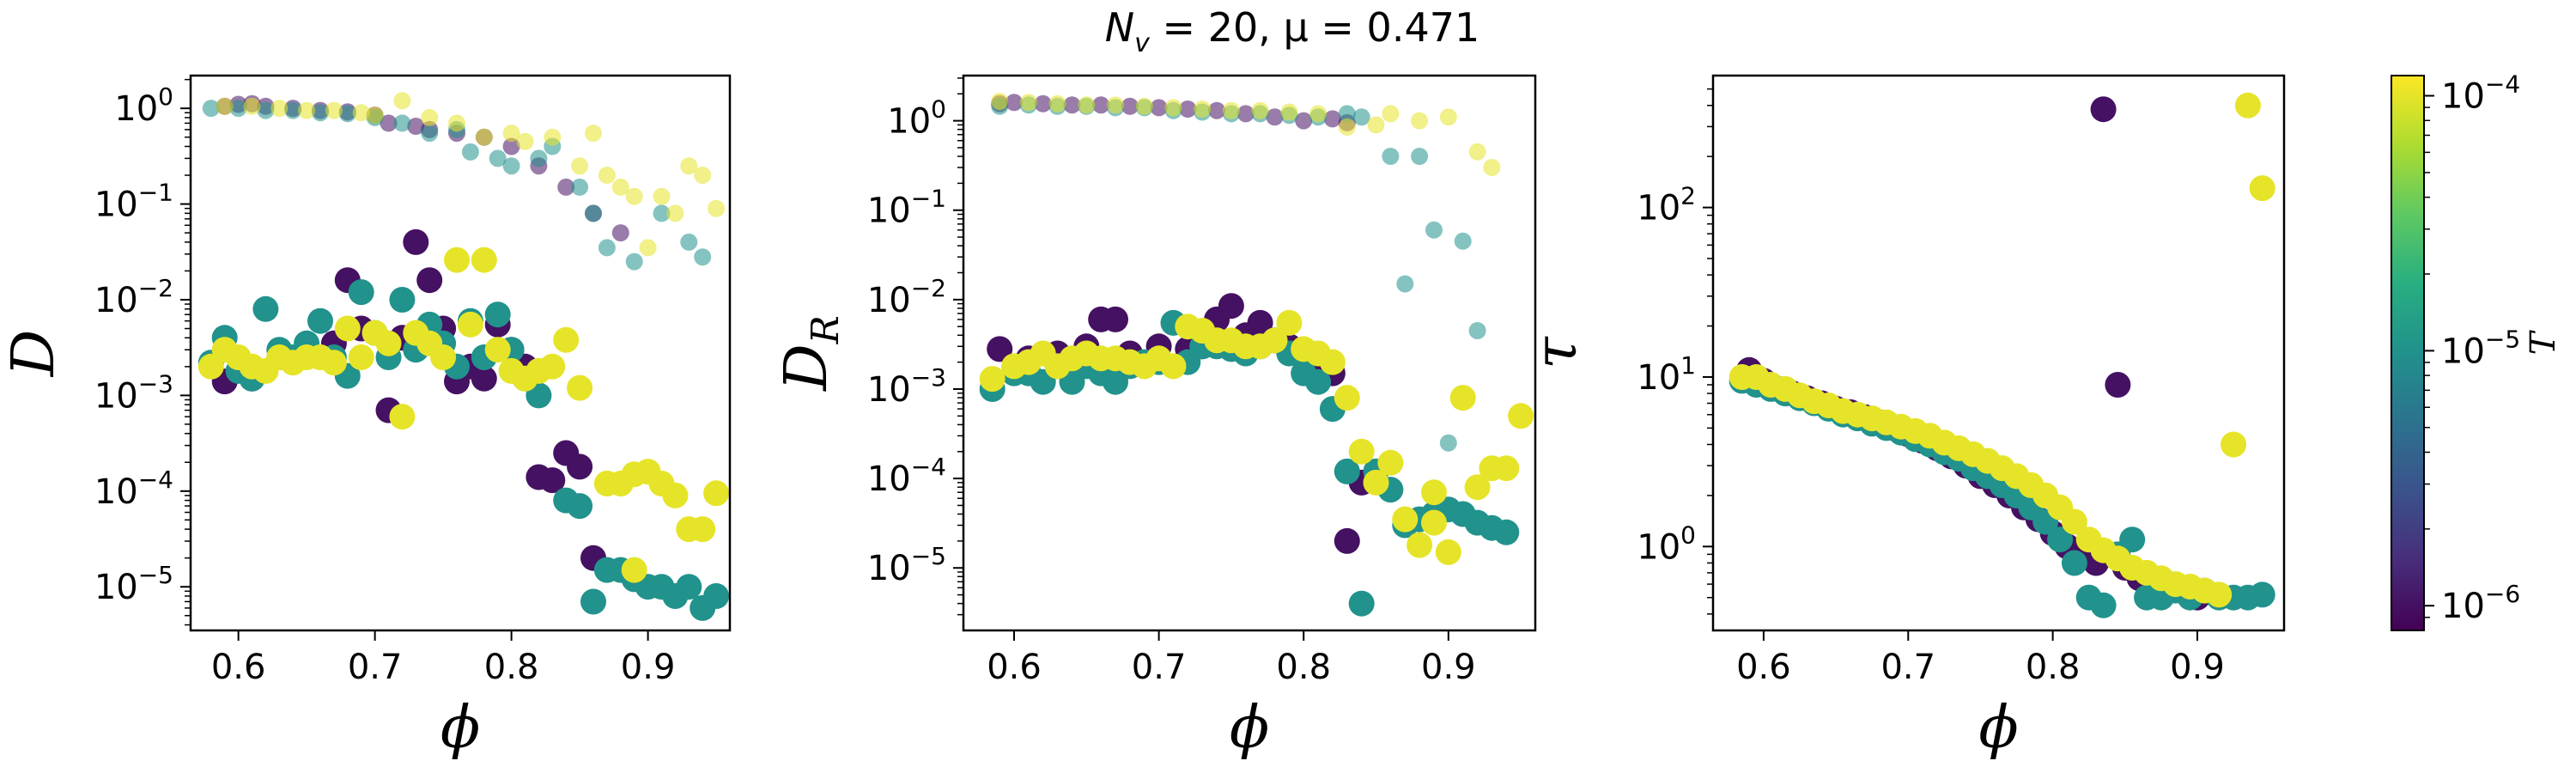 The image size is (2576, 773). Describe the element at coordinates (2408, 353) in the screenshot. I see `colorbar-frame` at that location.